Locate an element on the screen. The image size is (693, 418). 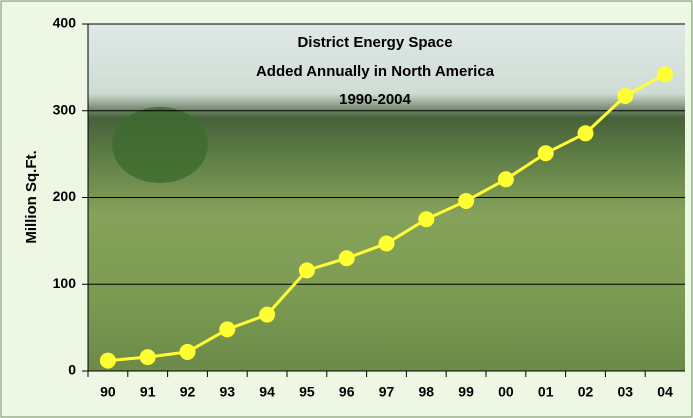
y-tick-label: 200 is located at coordinates (65, 196).